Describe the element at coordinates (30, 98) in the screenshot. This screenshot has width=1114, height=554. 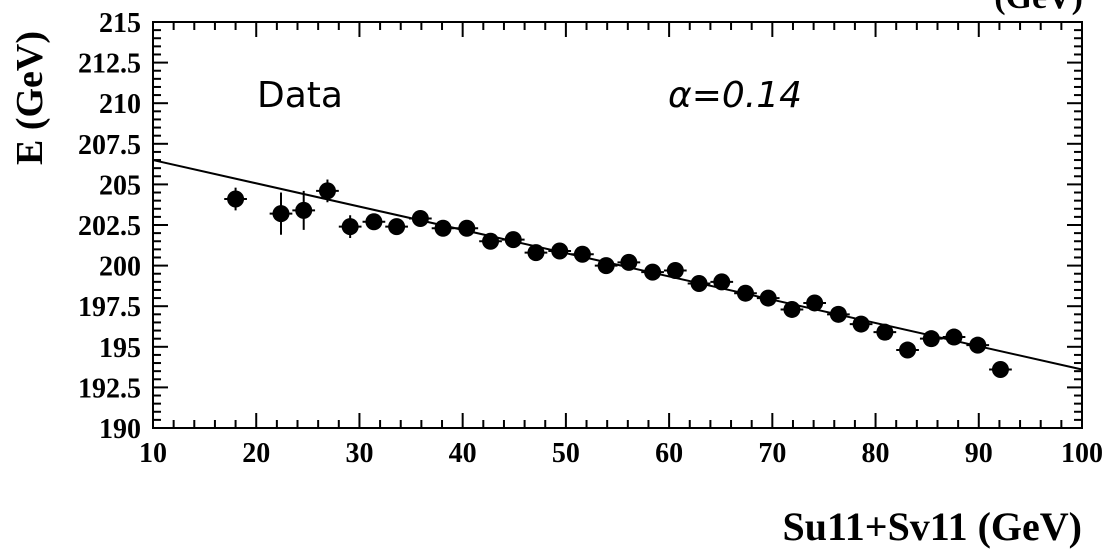
I see `y-axis-label: E (GeV)` at that location.